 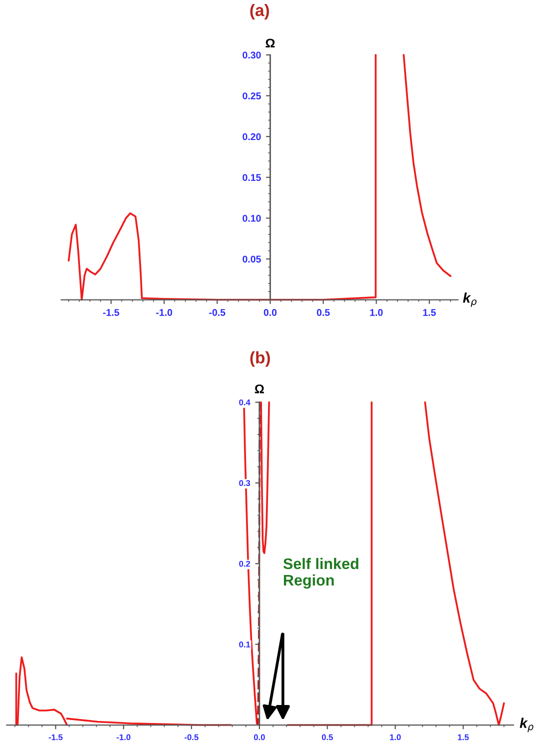 I want to click on chart-title: (a), so click(x=259, y=12).